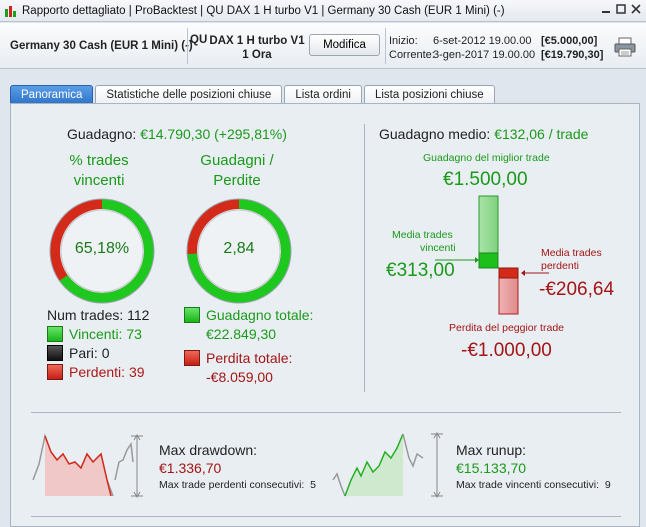  I want to click on losers-row: Perdenti: 39, so click(96, 372).